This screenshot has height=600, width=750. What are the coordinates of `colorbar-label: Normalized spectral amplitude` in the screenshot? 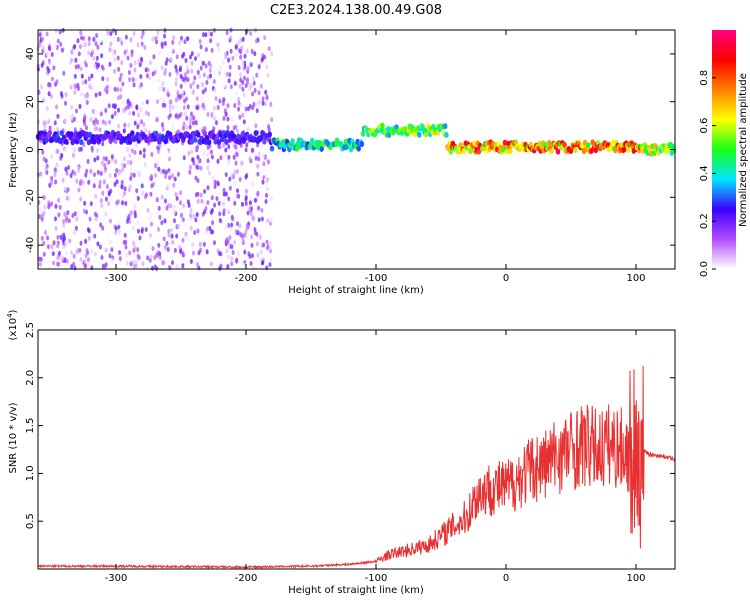 It's located at (743, 150).